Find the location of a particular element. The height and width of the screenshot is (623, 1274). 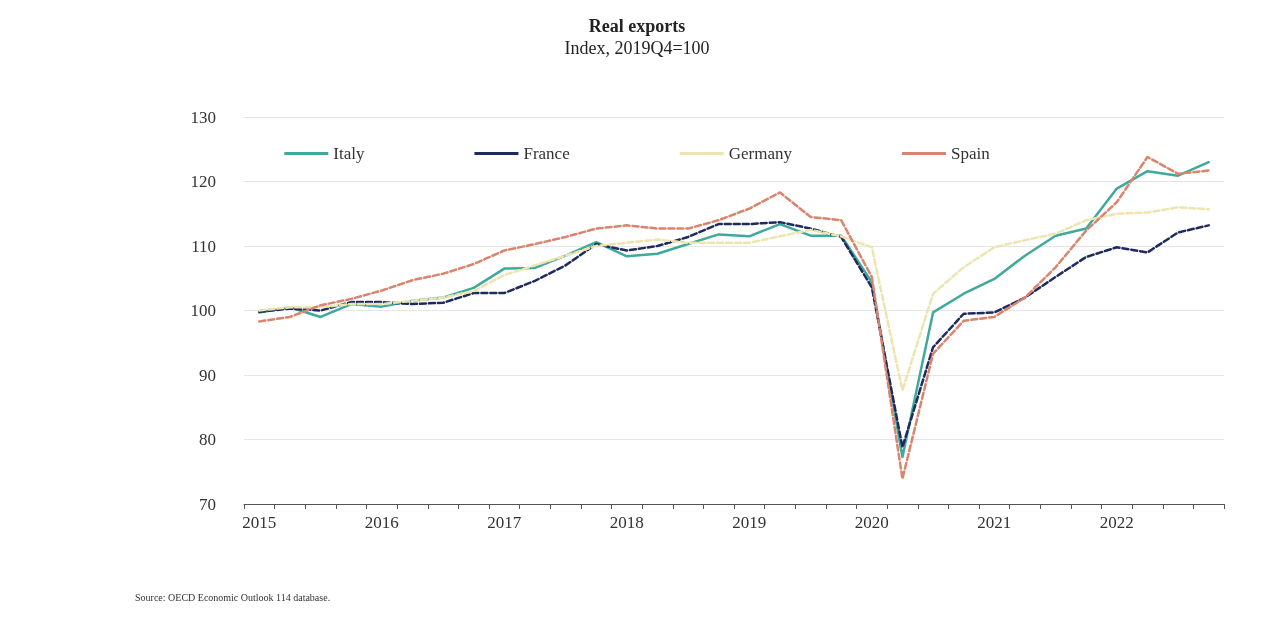

y-tick-label: 70 is located at coordinates (207, 504).